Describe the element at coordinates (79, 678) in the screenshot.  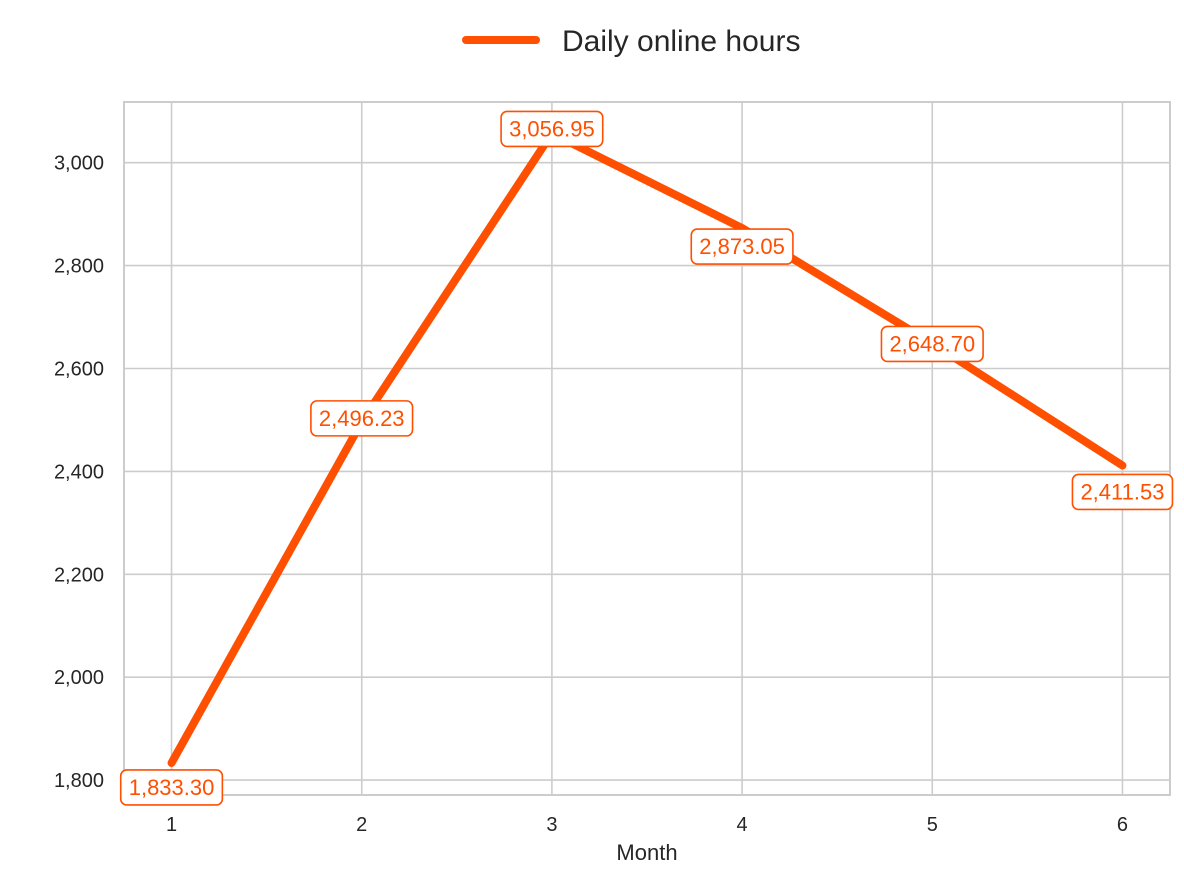
I see `y-tick-label: 2,000` at that location.